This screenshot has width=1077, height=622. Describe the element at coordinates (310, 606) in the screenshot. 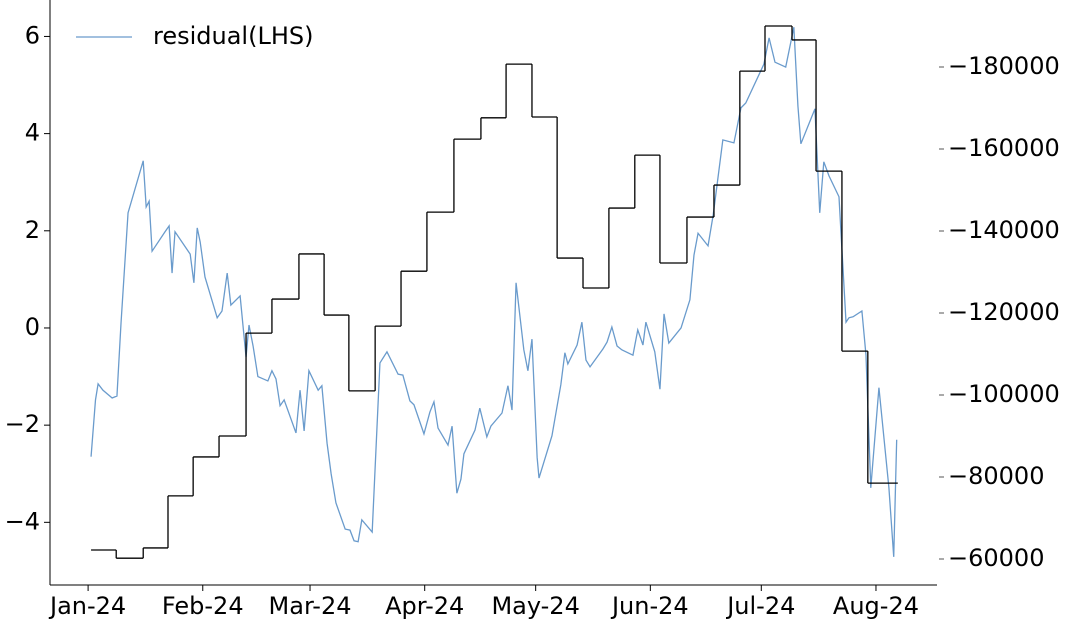

I see `x-tick-label: Mar-24` at that location.